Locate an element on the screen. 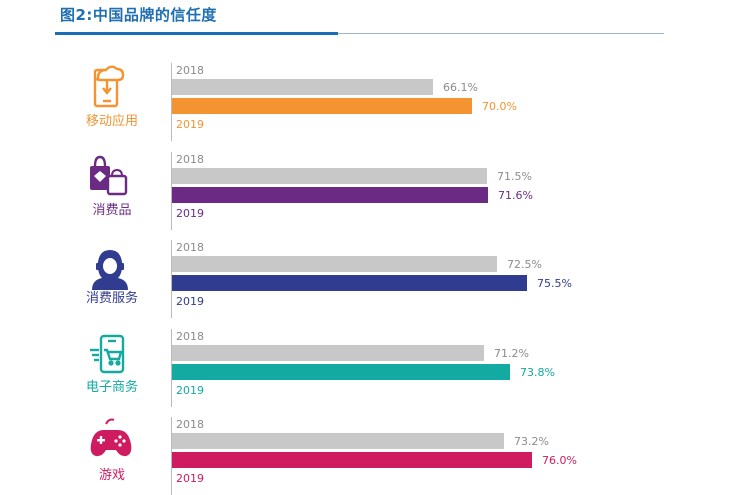 This screenshot has height=495, width=741. mobile-cart-icon is located at coordinates (107, 354).